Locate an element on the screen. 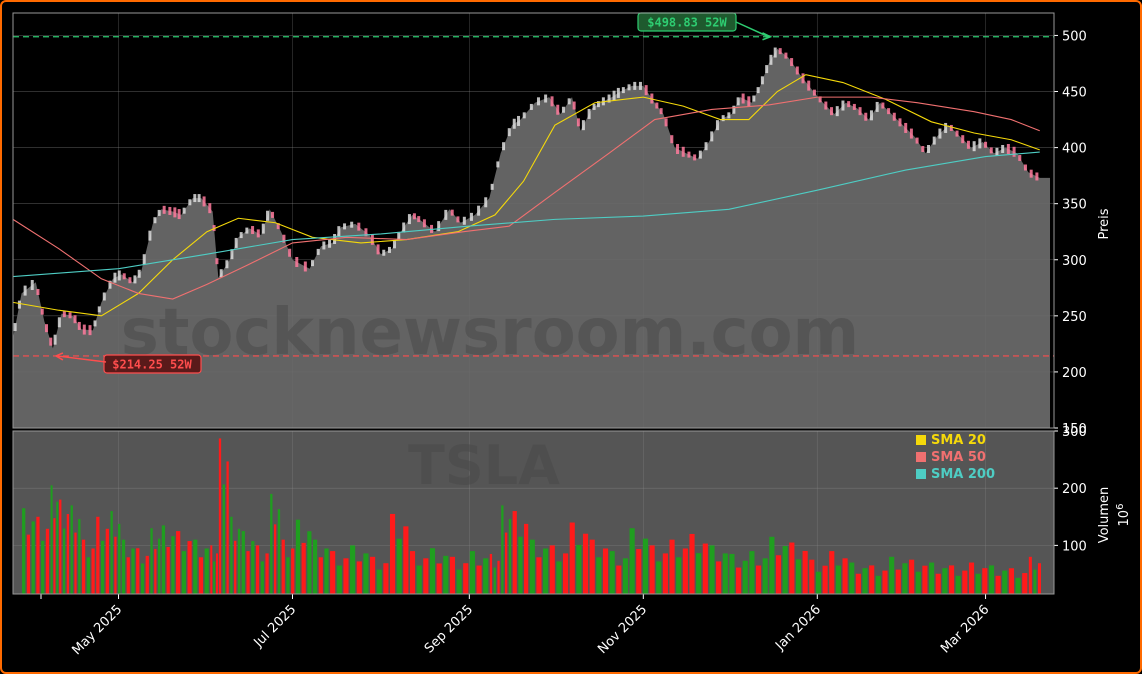 Image resolution: width=1142 pixels, height=674 pixels. volume-tick-label: 300 is located at coordinates (1074, 432).